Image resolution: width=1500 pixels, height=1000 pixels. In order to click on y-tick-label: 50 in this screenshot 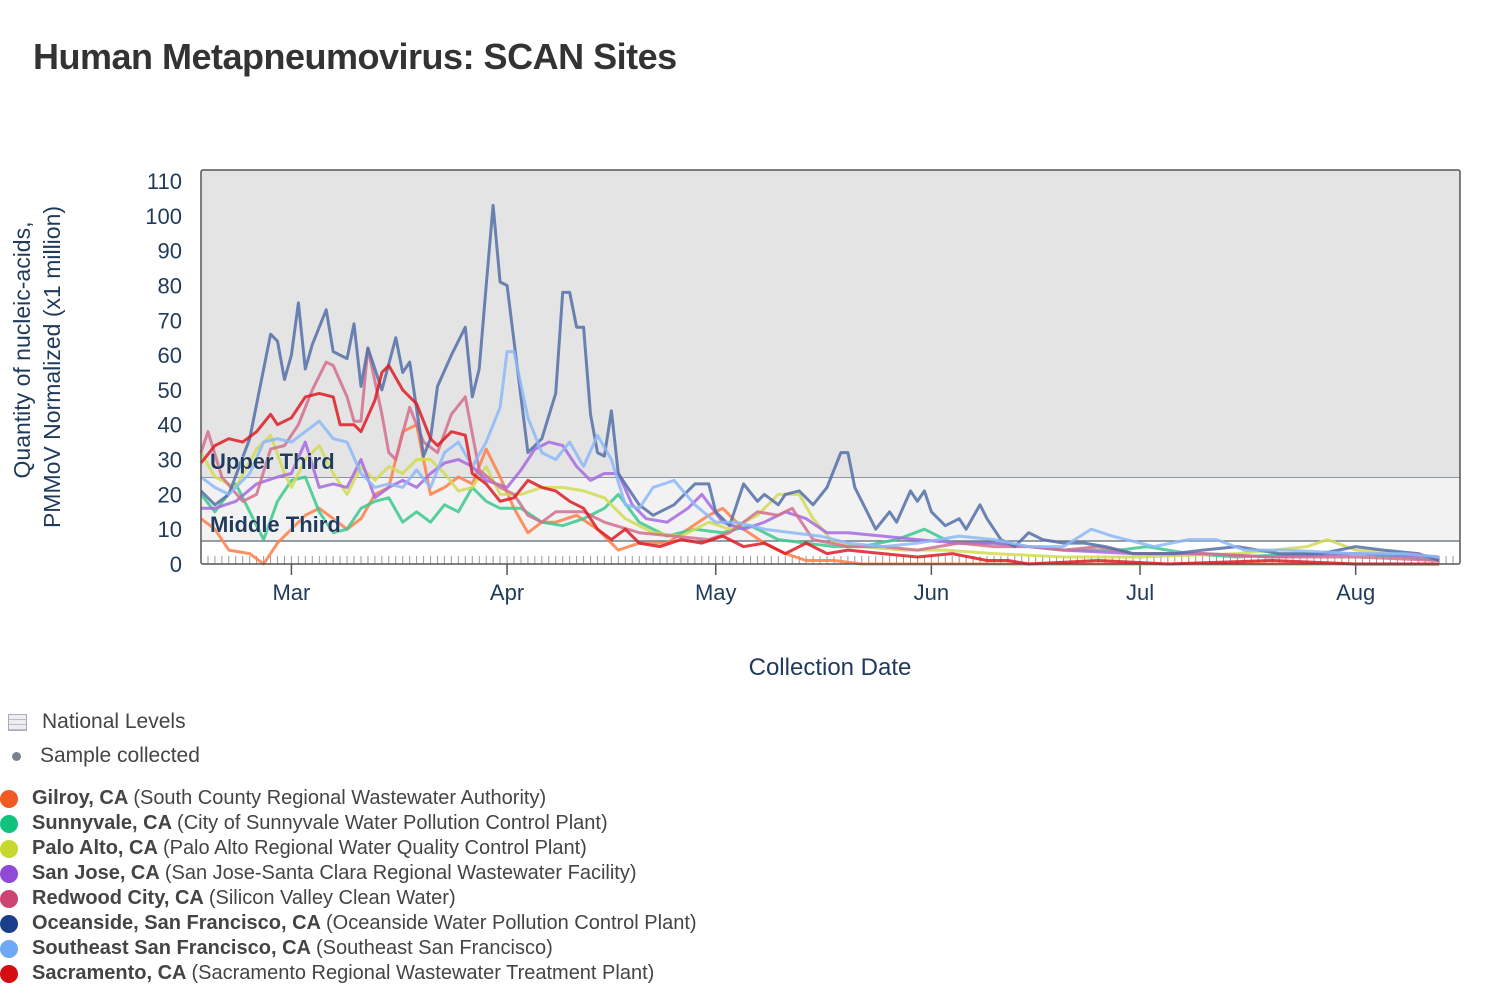, I will do `click(170, 390)`.